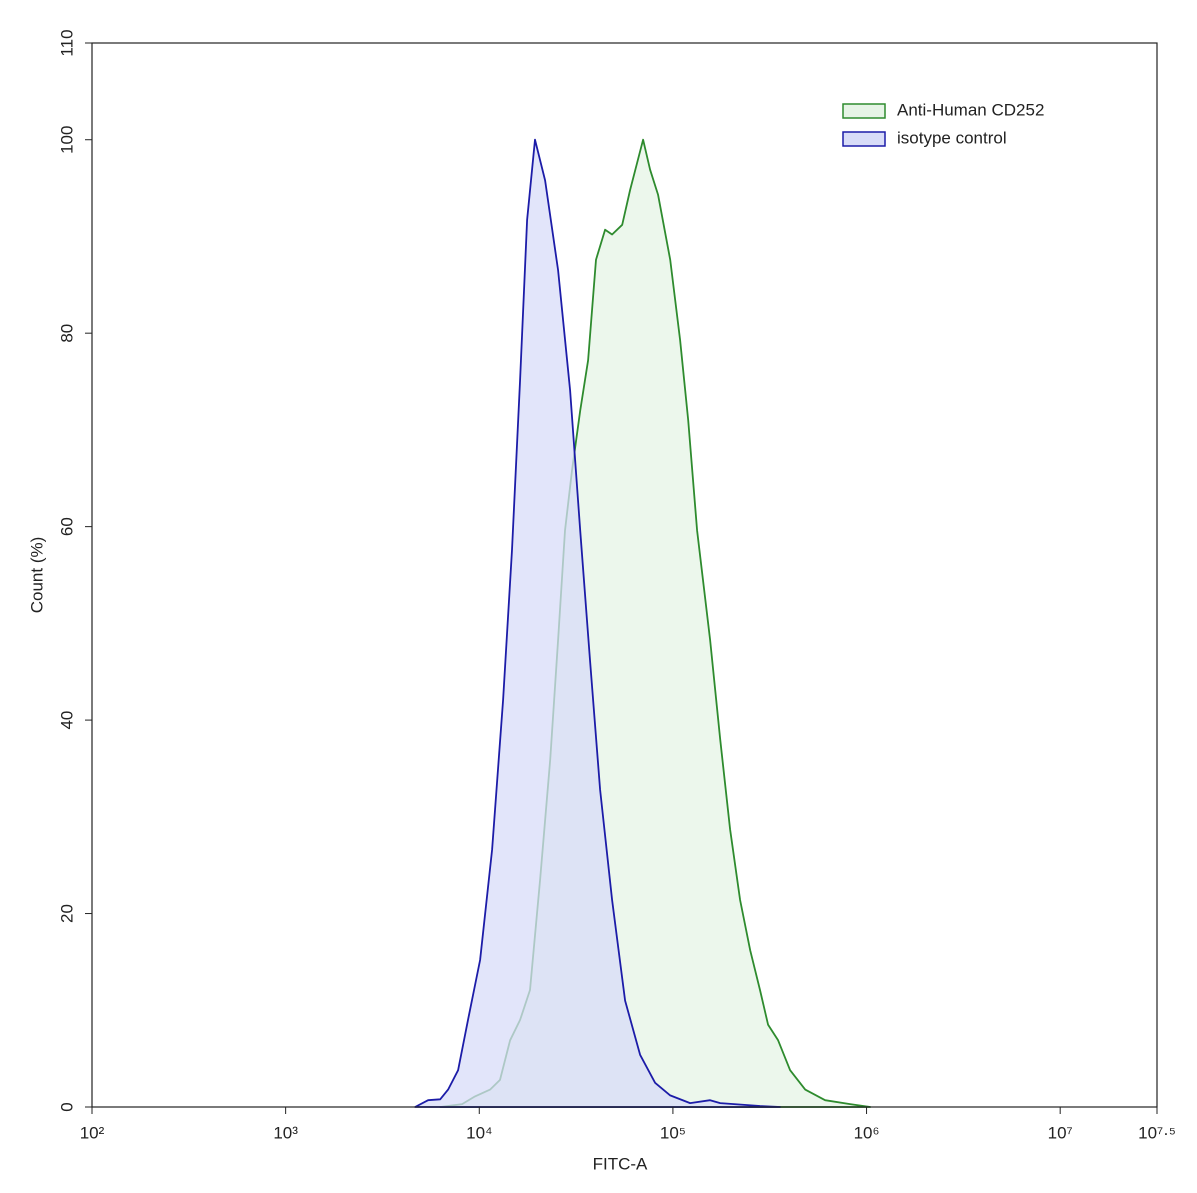 Image resolution: width=1197 pixels, height=1193 pixels. What do you see at coordinates (1157, 1132) in the screenshot?
I see `x-tick-label: 10⁷·⁵` at bounding box center [1157, 1132].